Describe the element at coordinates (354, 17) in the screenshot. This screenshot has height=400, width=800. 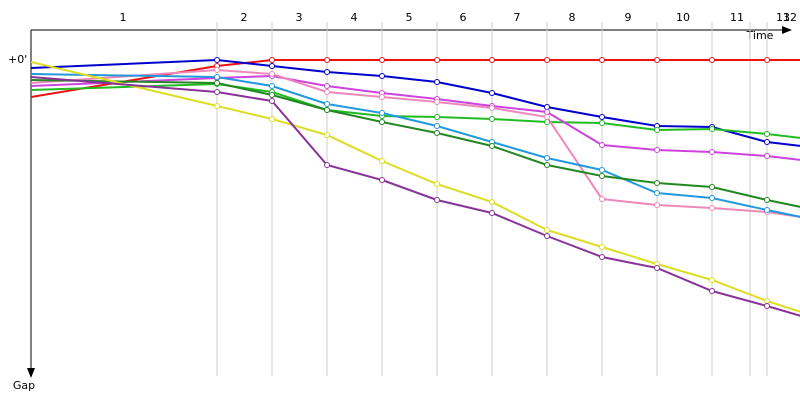
I see `lap-label: 4` at that location.